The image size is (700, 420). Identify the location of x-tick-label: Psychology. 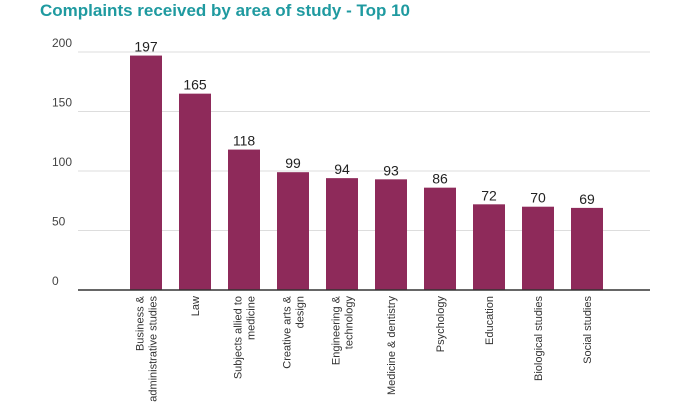
(441, 324).